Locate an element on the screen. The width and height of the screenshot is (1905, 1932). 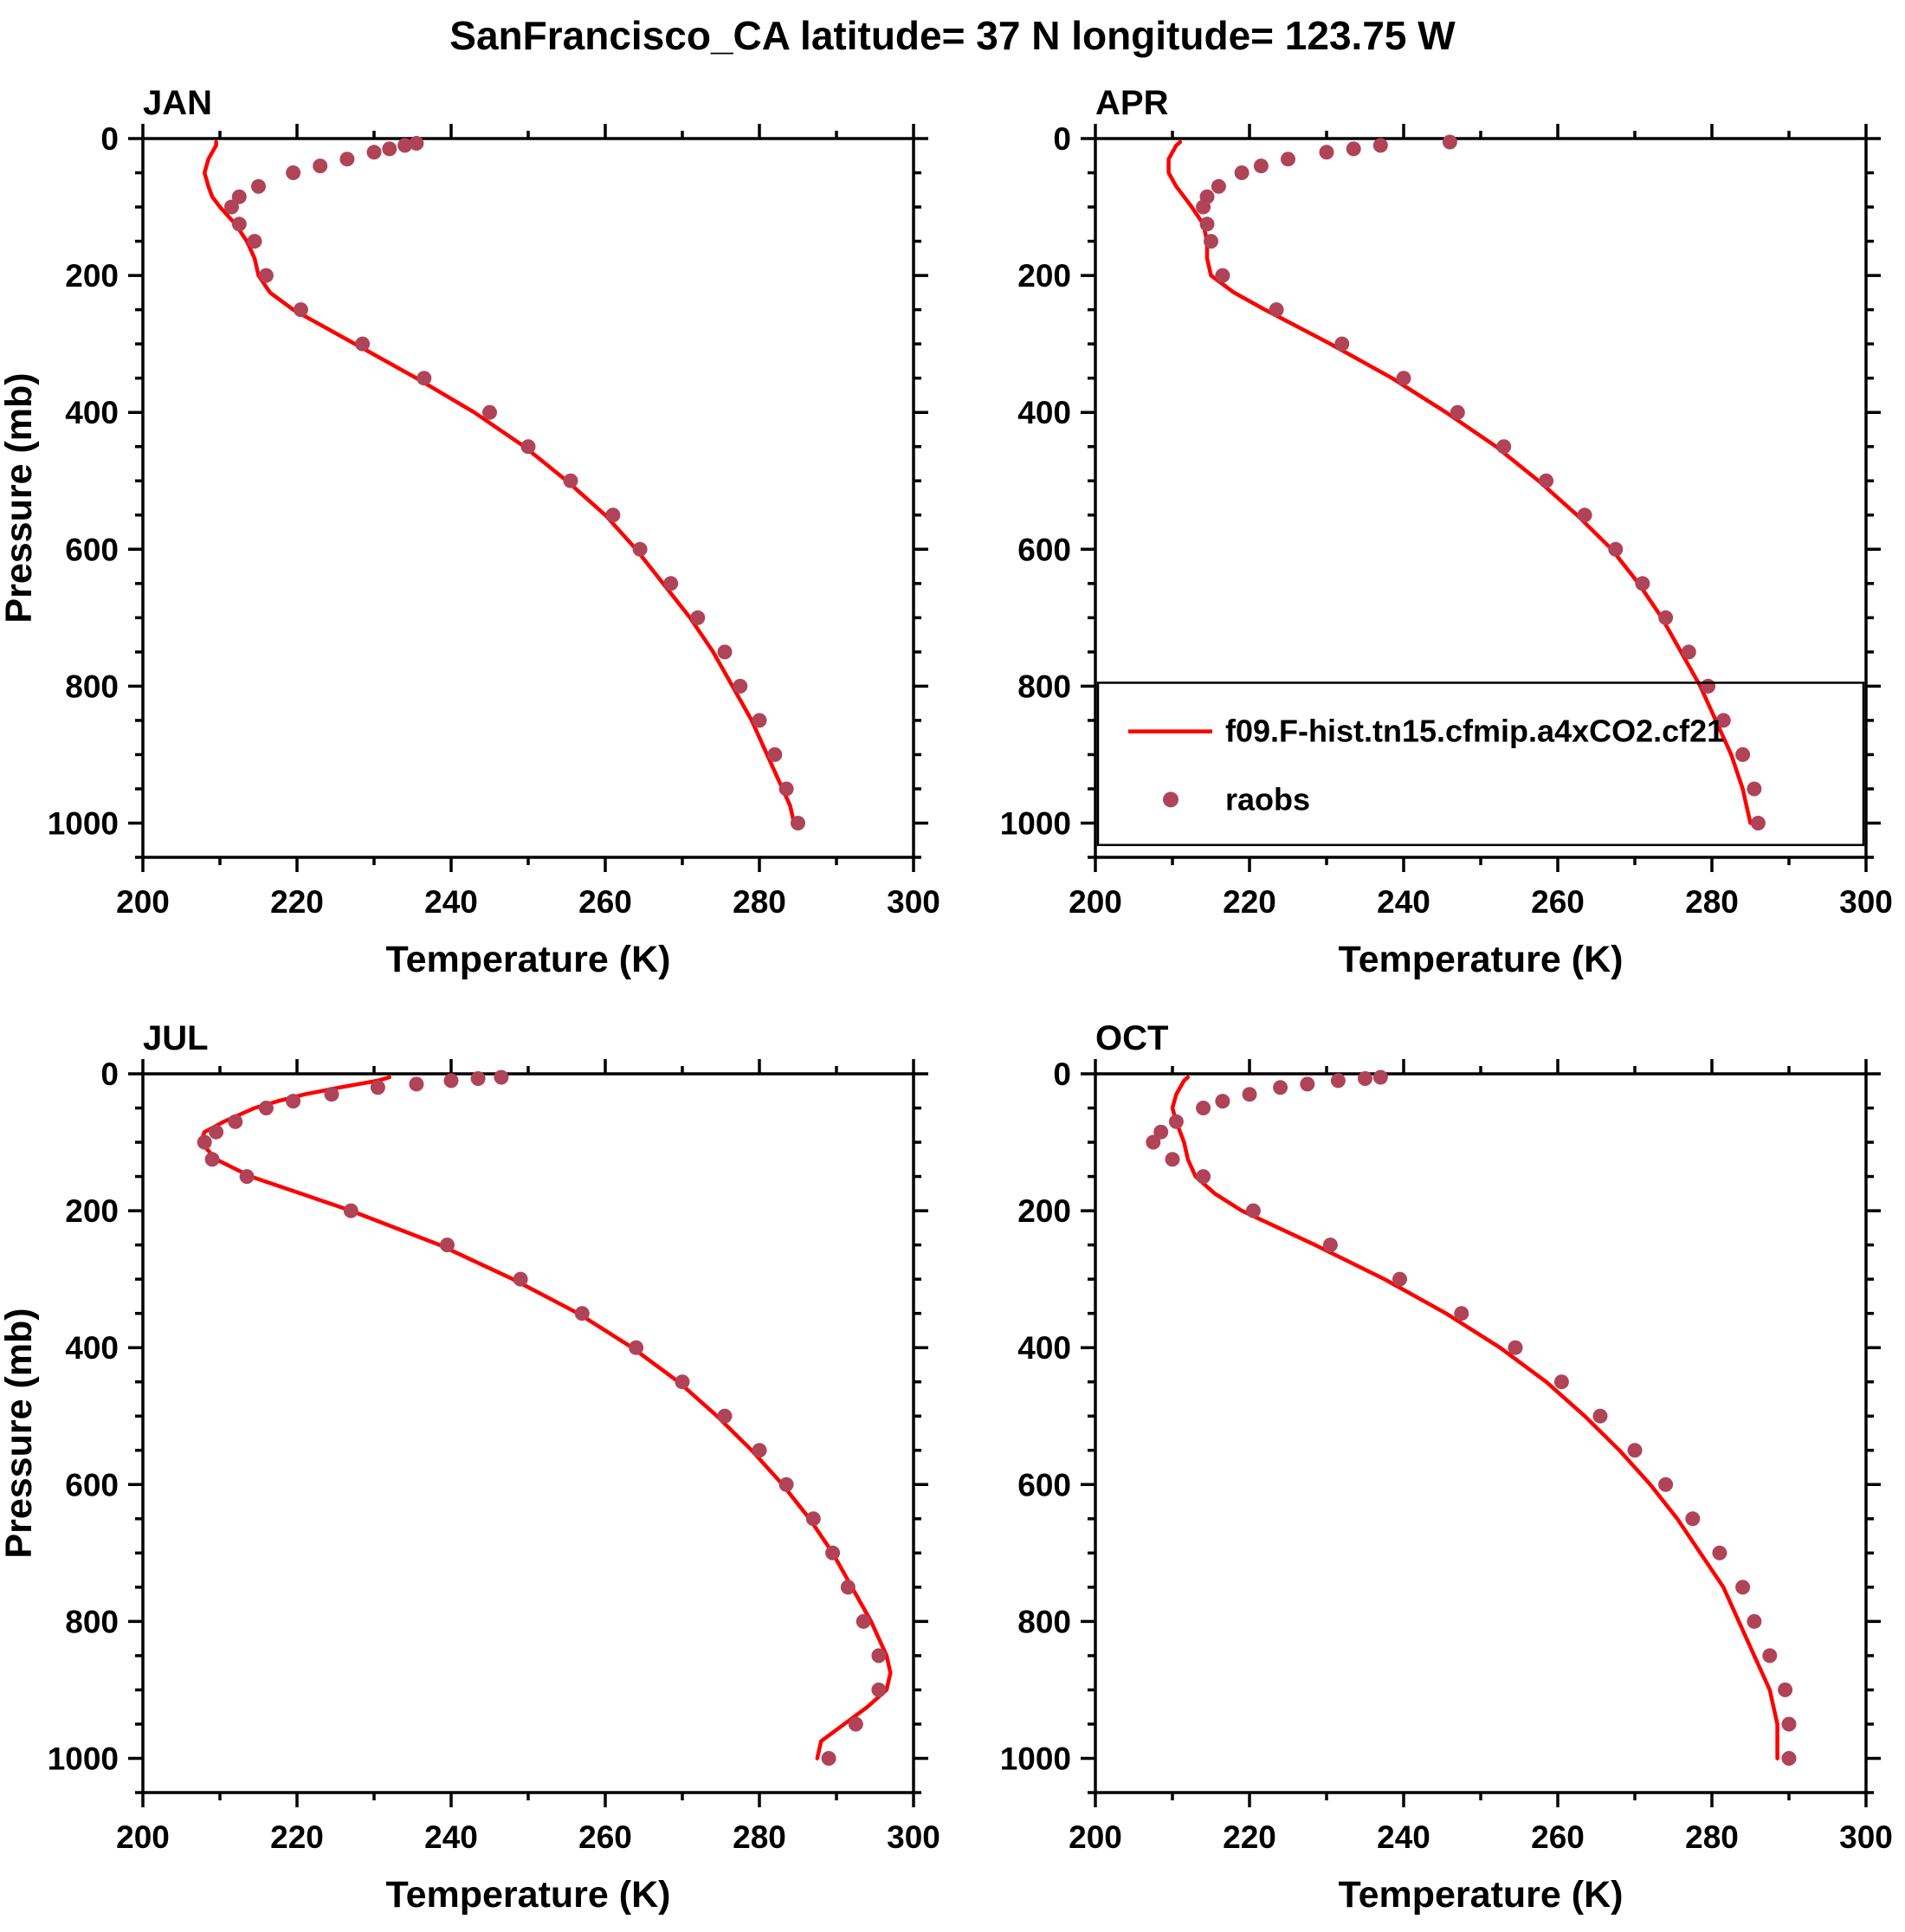
panel-month-label: OCT is located at coordinates (1132, 1038).